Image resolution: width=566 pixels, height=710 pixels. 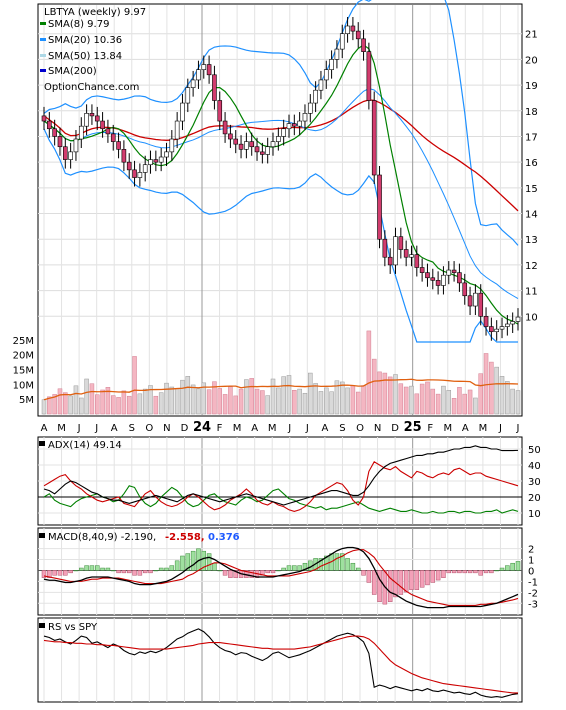 What do you see at coordinates (202, 427) in the screenshot?
I see `x-tick-label: 24` at bounding box center [202, 427].